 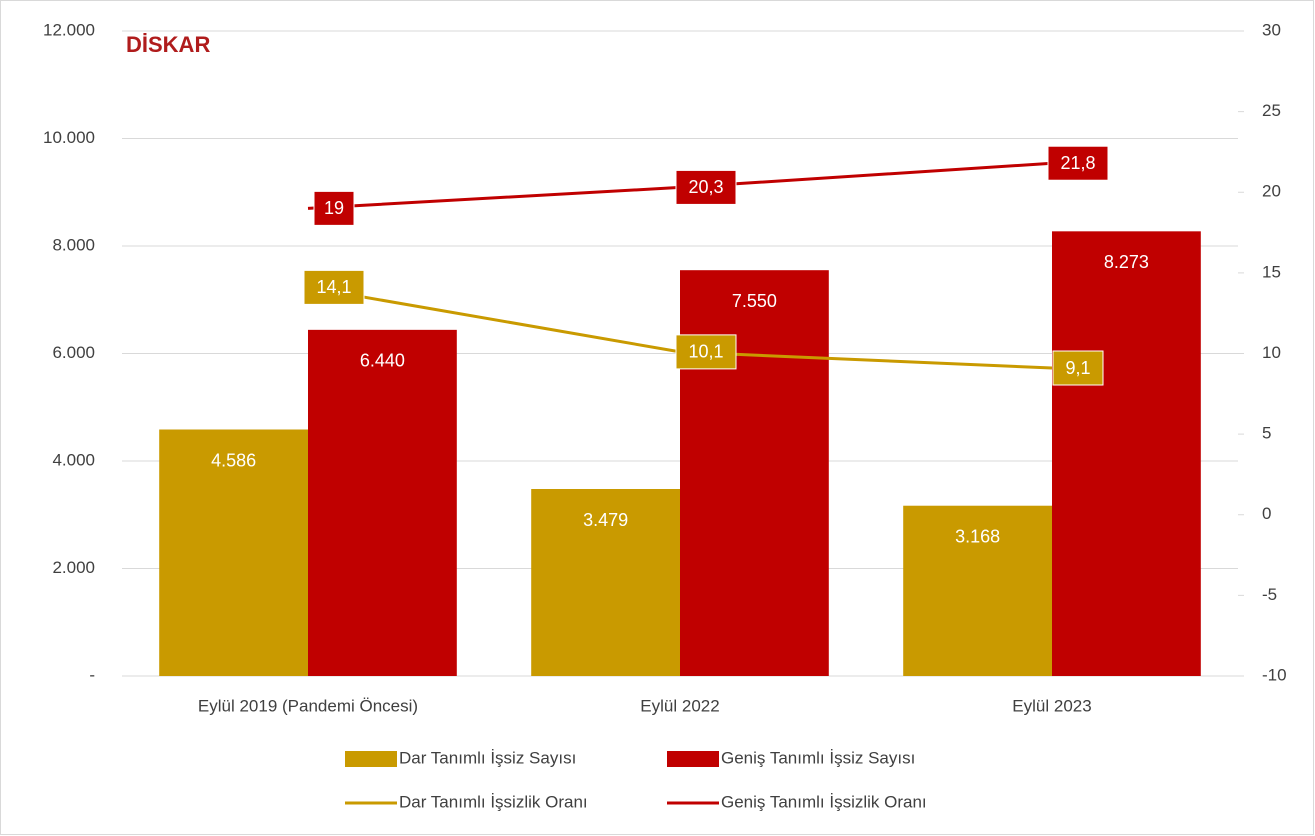 I want to click on y-tick-label: 8.000, so click(x=73, y=244).